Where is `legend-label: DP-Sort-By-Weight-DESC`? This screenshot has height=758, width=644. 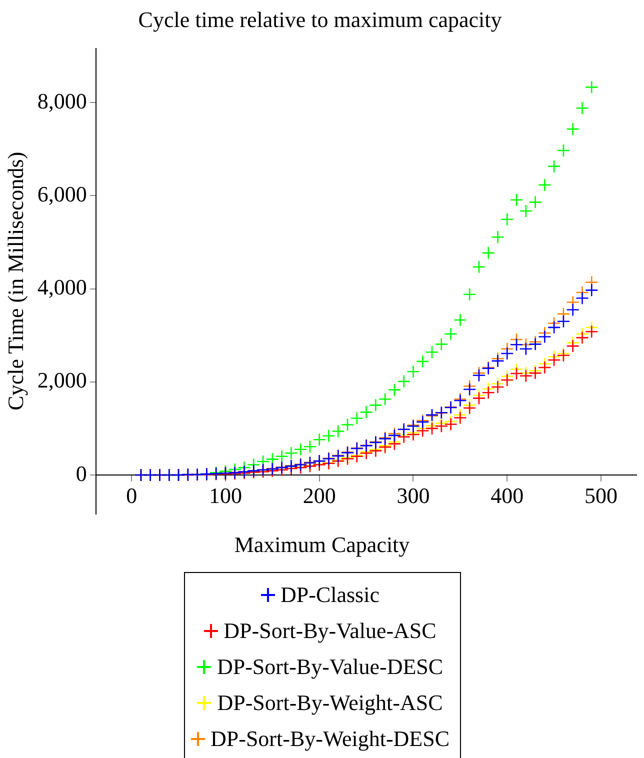
legend-label: DP-Sort-By-Weight-DESC is located at coordinates (330, 739).